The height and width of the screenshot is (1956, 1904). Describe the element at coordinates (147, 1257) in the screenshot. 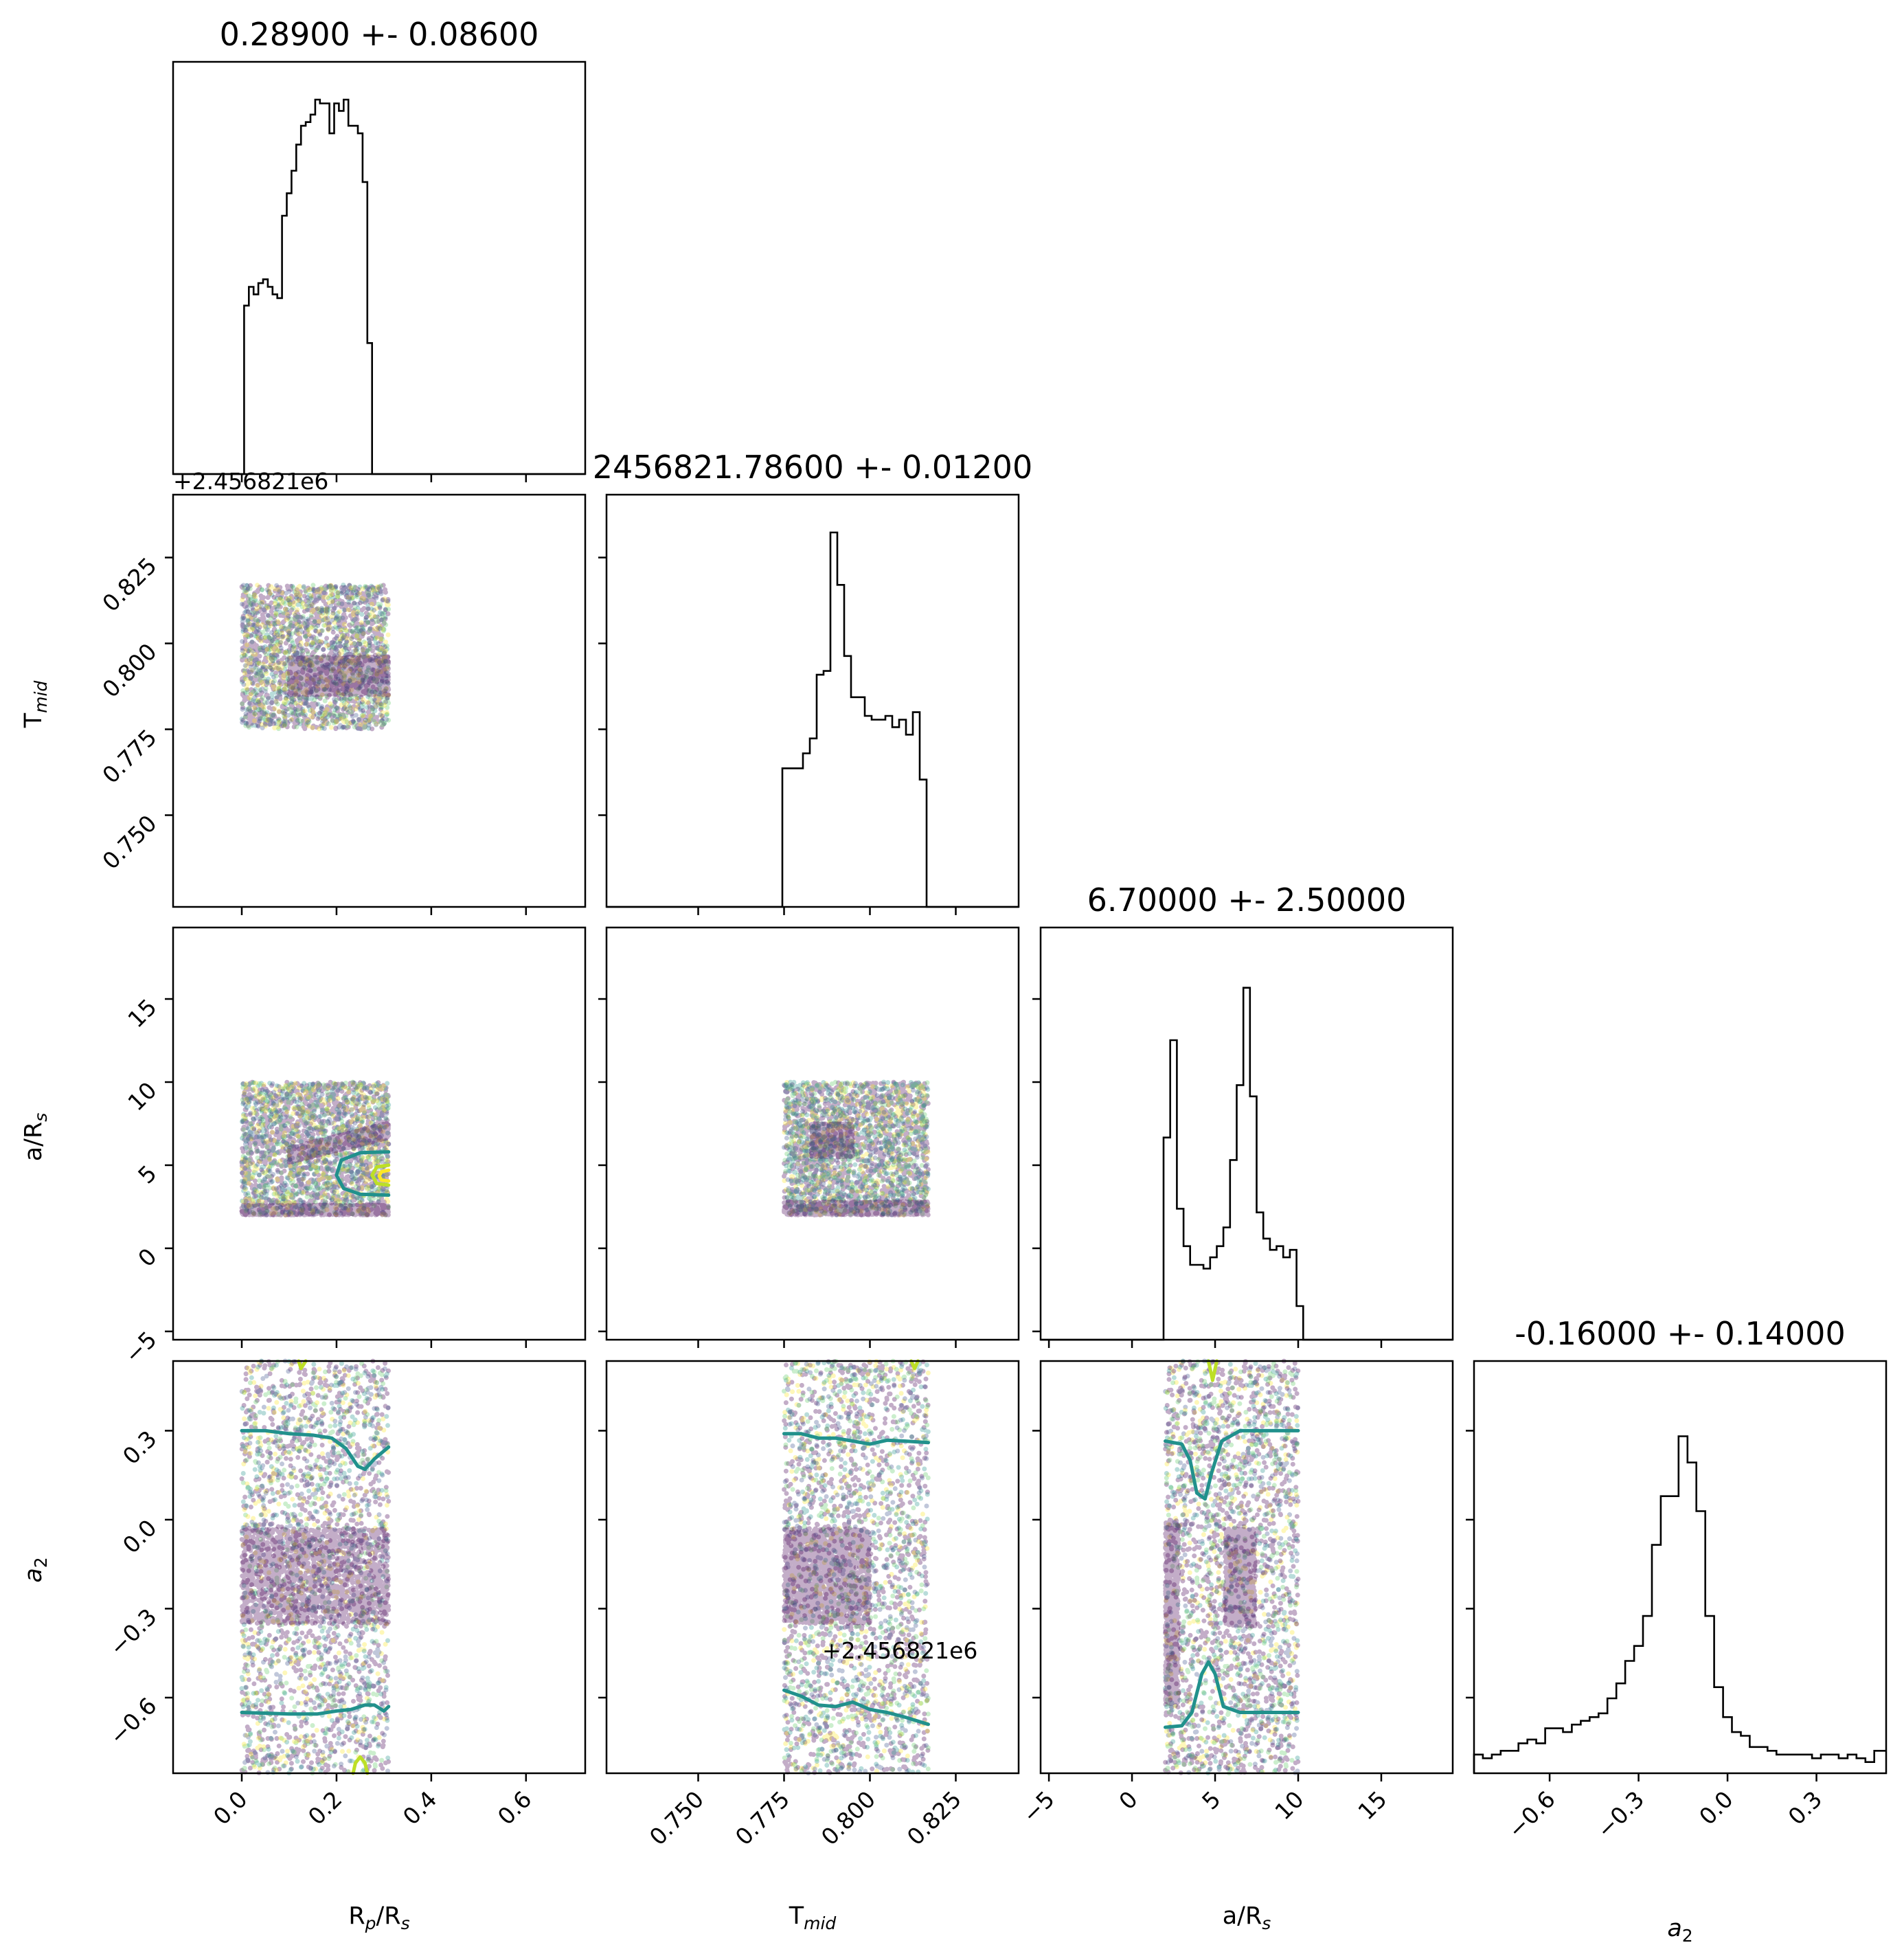

I see `ytick-label-ars: 0` at that location.